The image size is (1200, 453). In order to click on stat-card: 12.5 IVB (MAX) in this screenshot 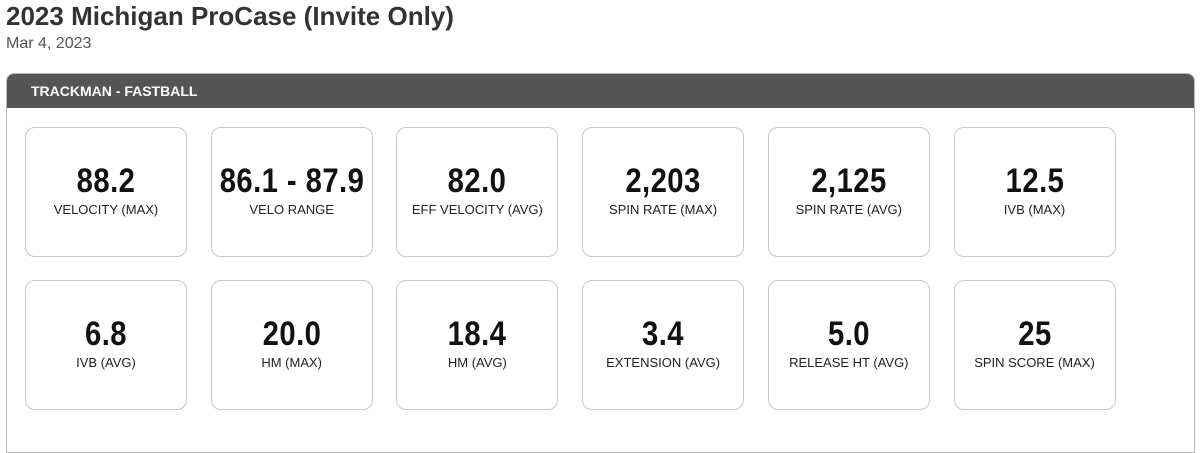, I will do `click(1034, 192)`.